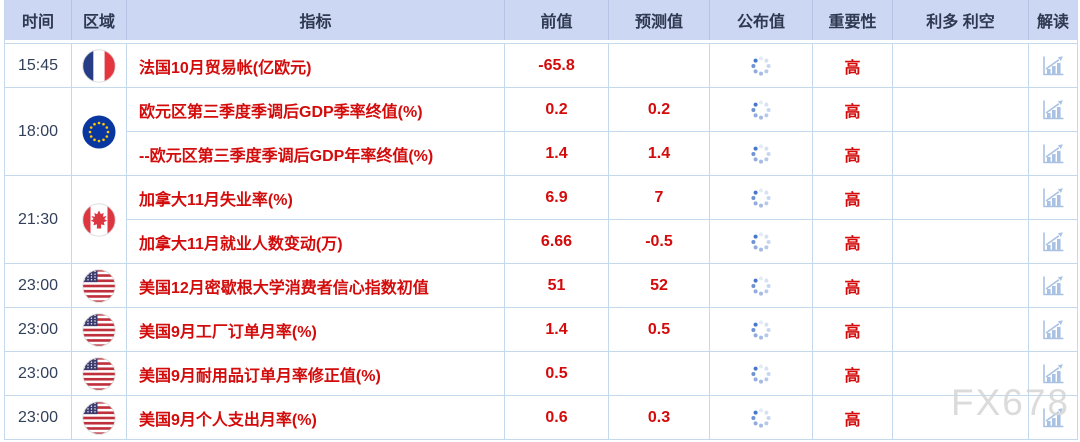 Image resolution: width=1080 pixels, height=442 pixels. I want to click on calendar-row-group: 15:45 法国10月贸易帐(亿欧元) -65.8, so click(541, 66).